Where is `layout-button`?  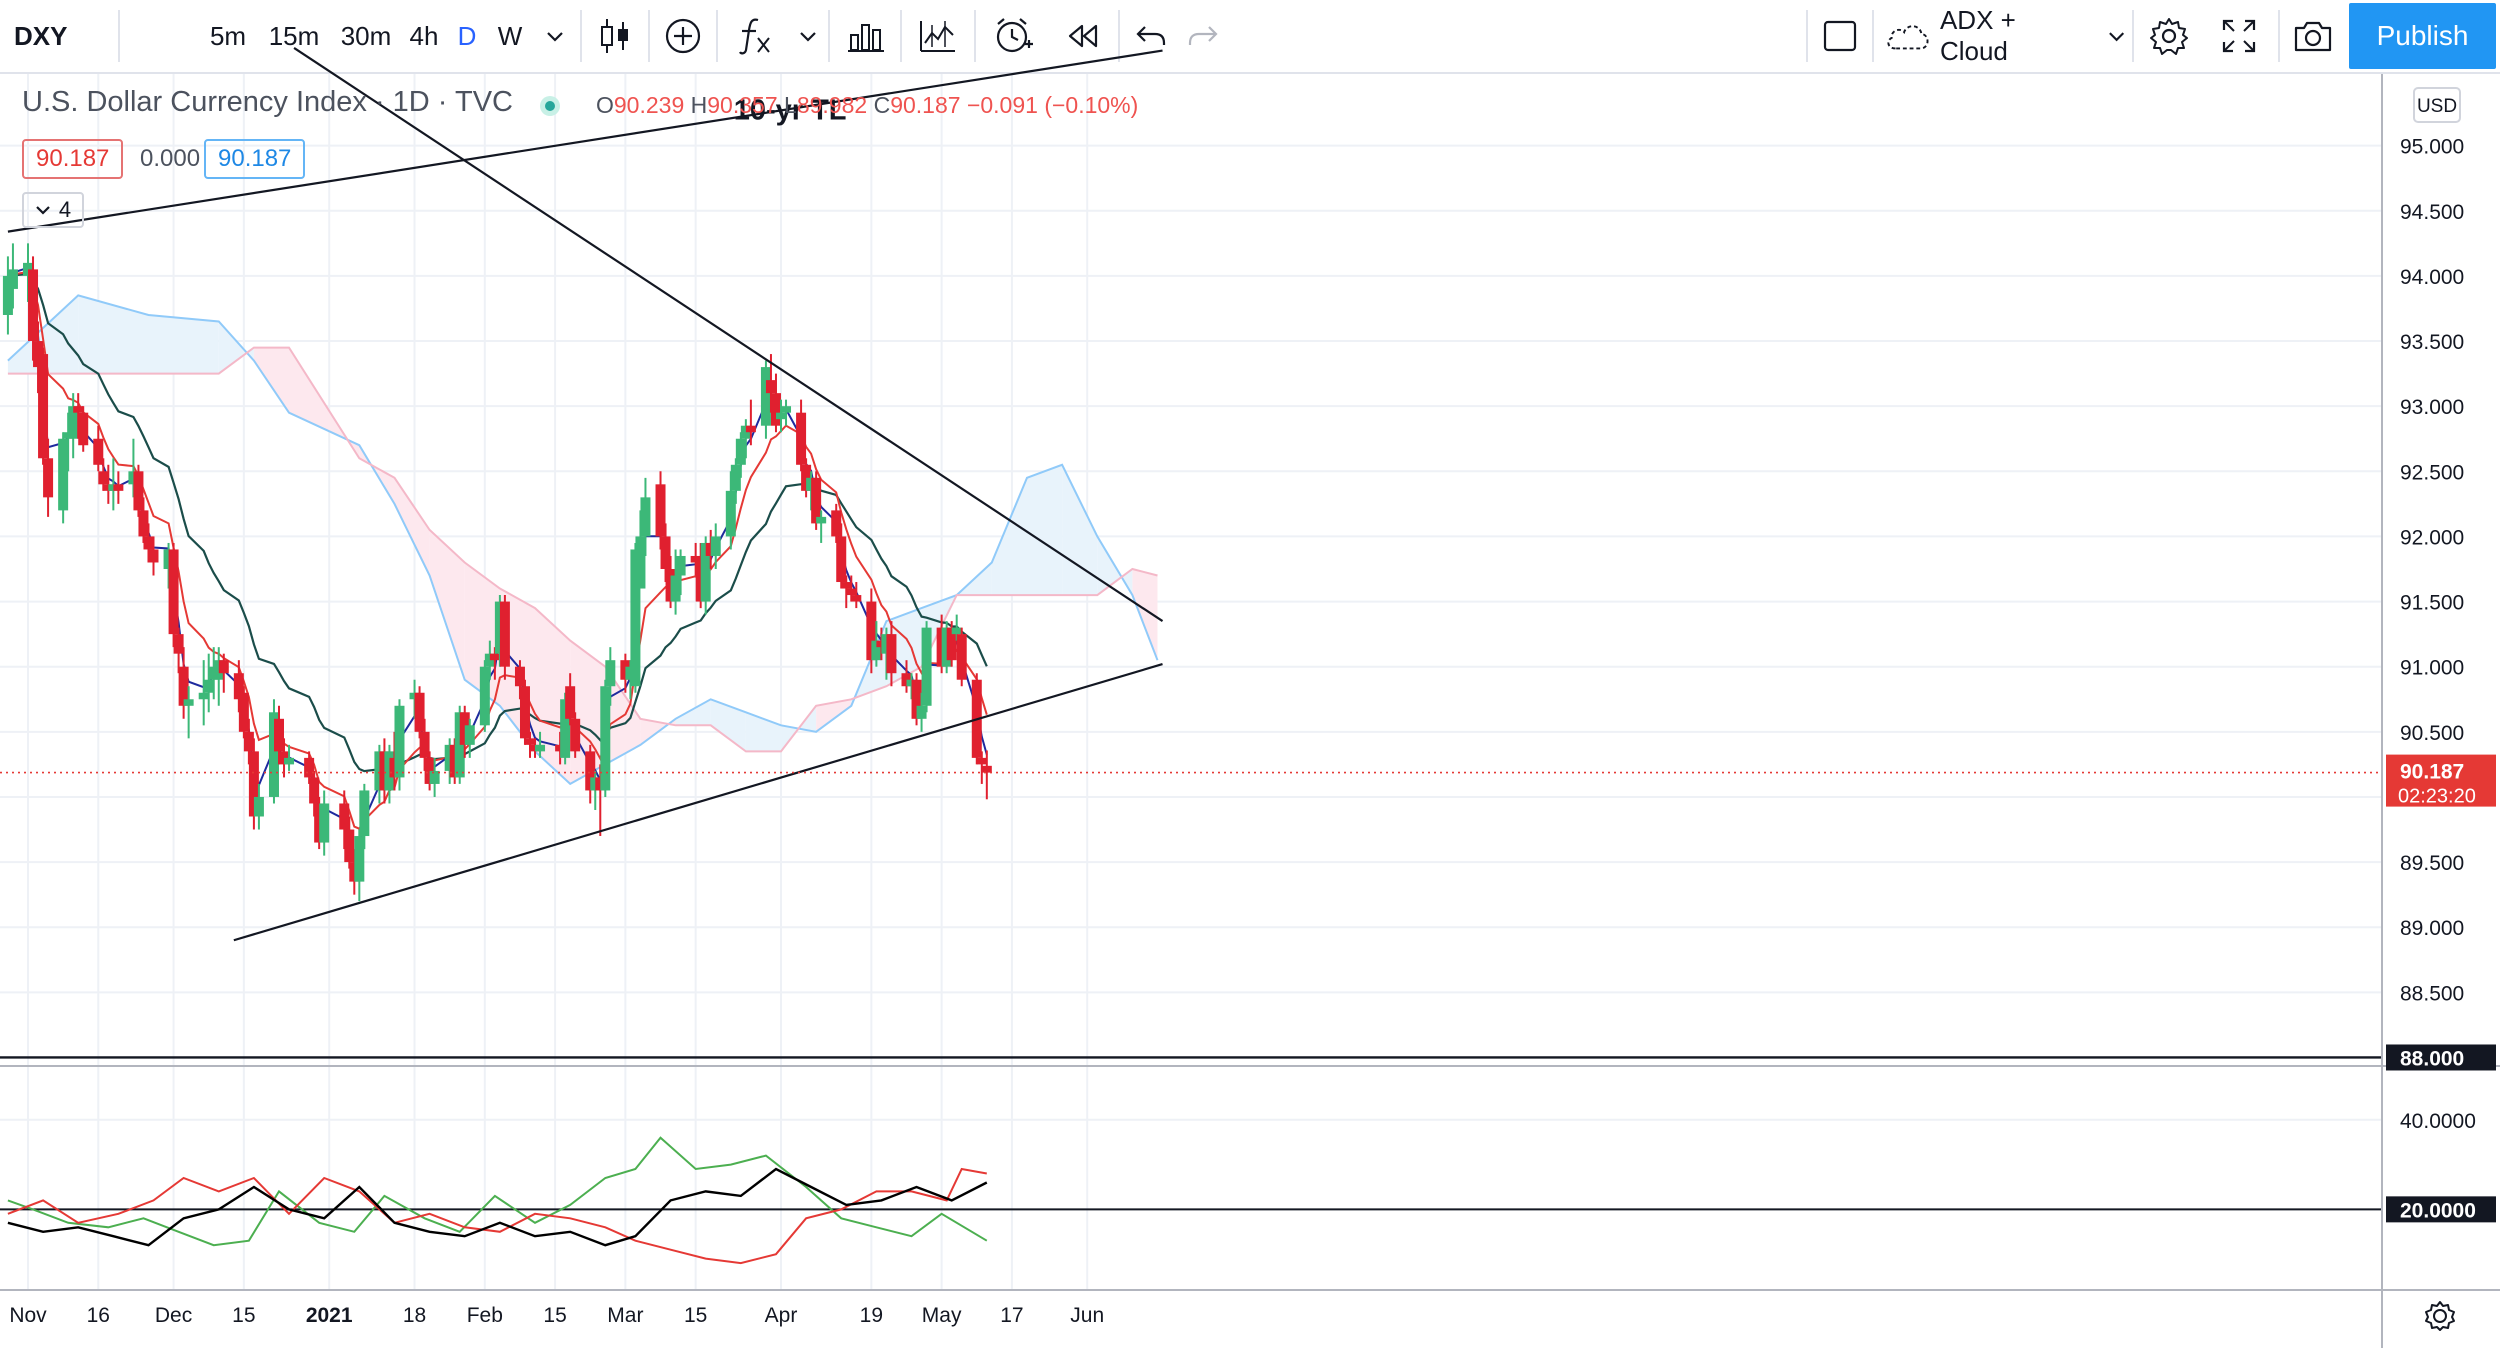 layout-button is located at coordinates (1840, 36).